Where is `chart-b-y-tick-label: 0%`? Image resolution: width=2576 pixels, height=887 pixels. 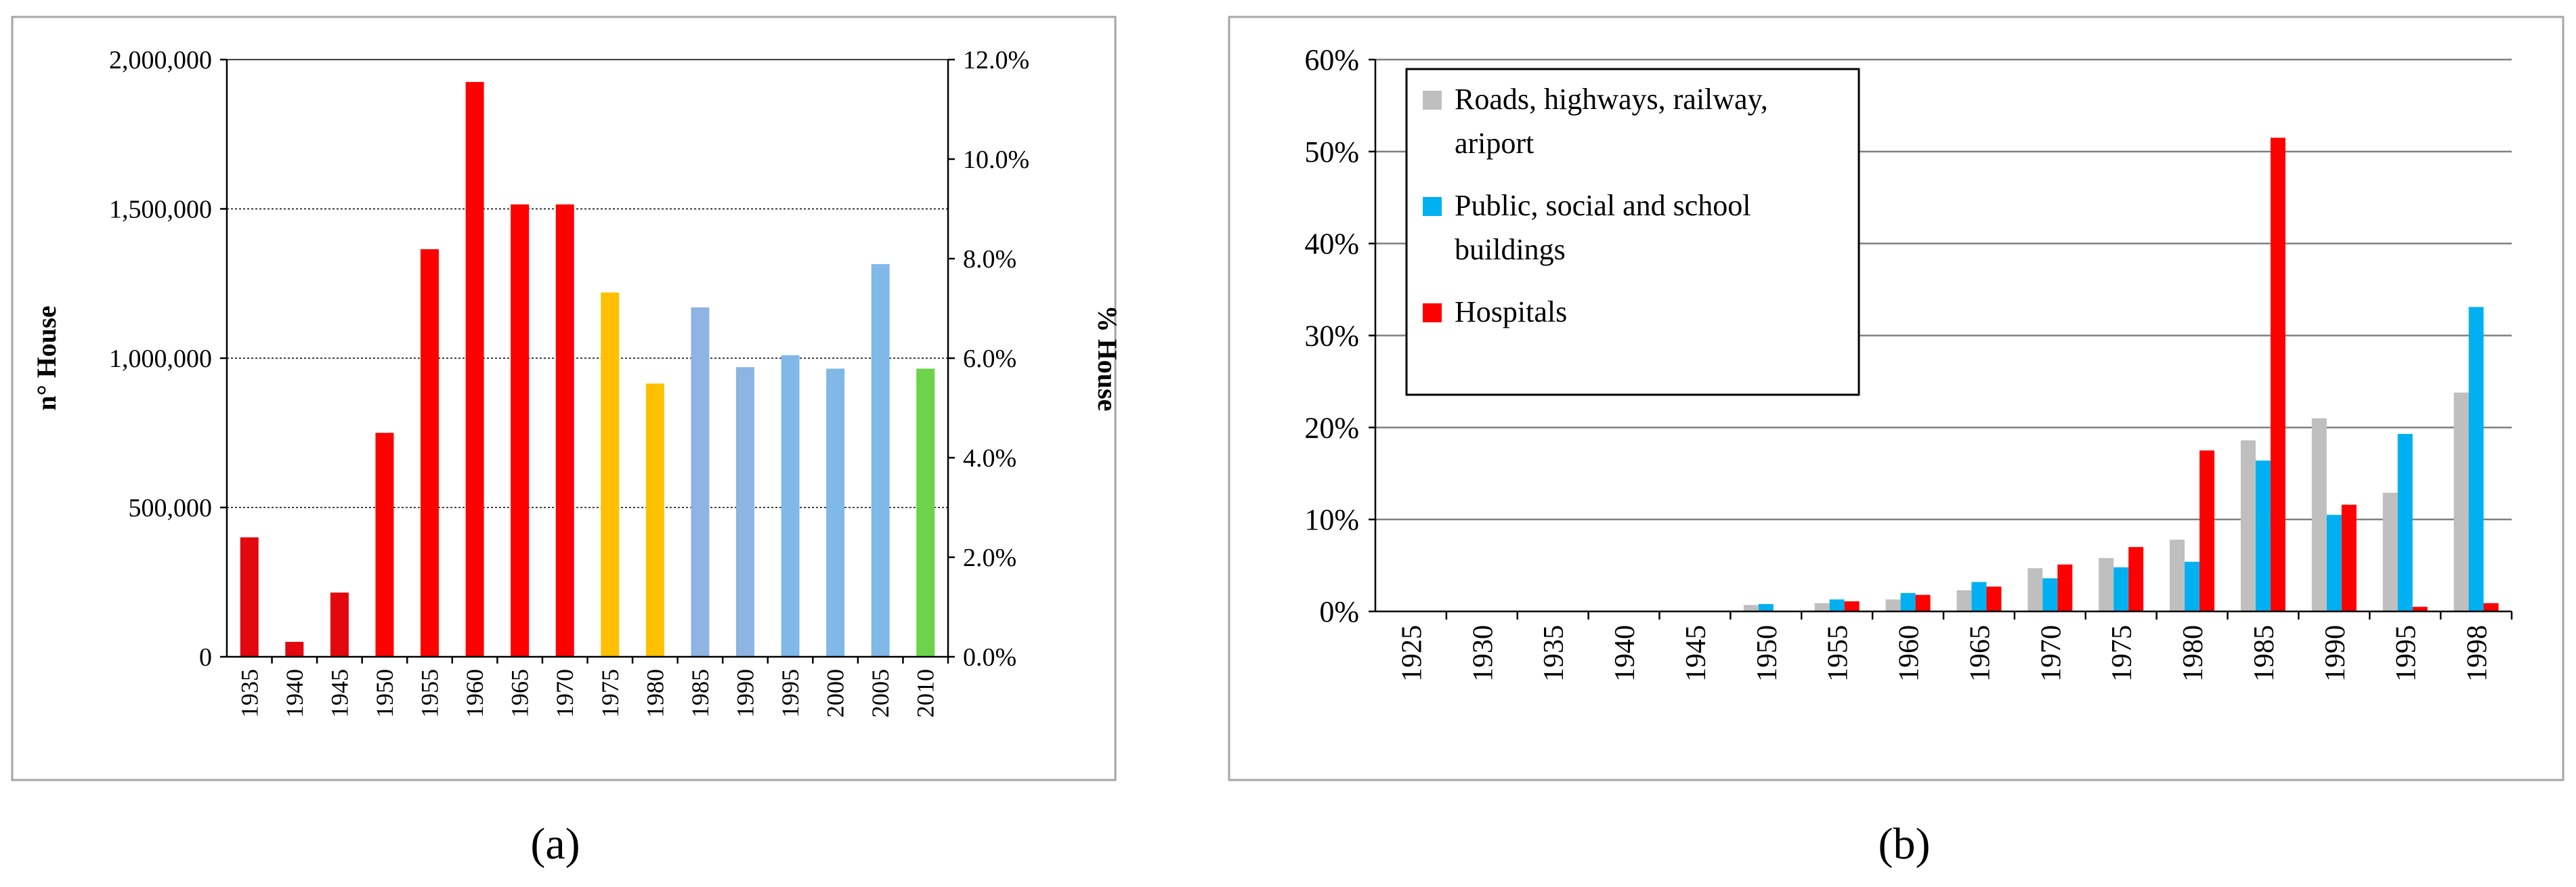
chart-b-y-tick-label: 0% is located at coordinates (1339, 611).